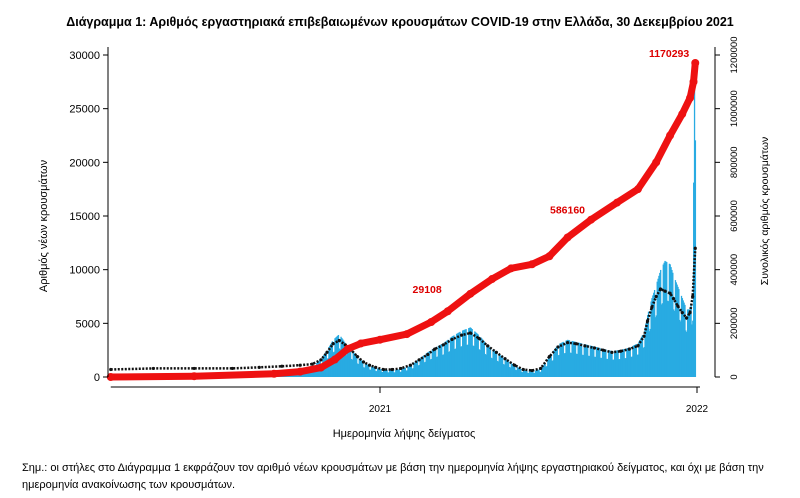 Image resolution: width=800 pixels, height=498 pixels. What do you see at coordinates (84, 110) in the screenshot?
I see `y-tick-label-left: 25000` at bounding box center [84, 110].